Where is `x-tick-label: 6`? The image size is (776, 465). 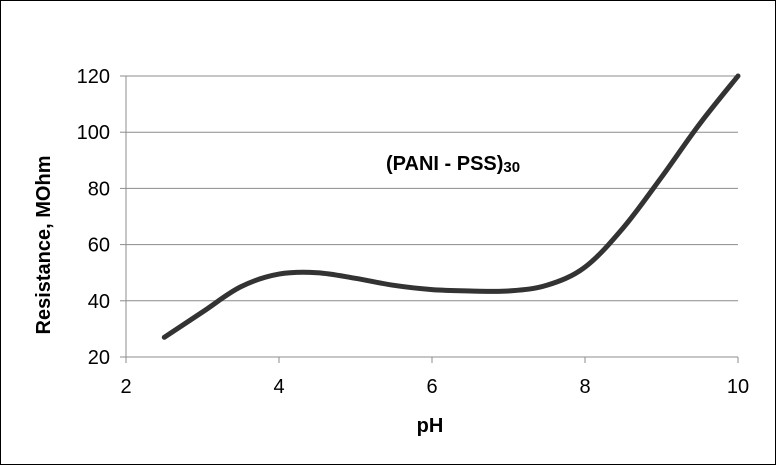 x-tick-label: 6 is located at coordinates (431, 387).